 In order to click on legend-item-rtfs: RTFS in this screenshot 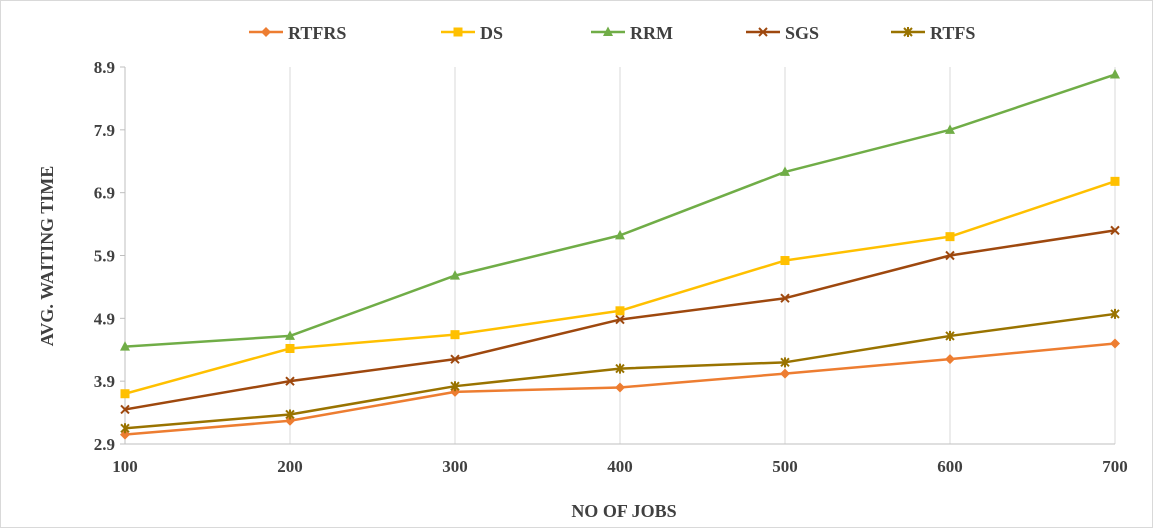, I will do `click(933, 33)`.